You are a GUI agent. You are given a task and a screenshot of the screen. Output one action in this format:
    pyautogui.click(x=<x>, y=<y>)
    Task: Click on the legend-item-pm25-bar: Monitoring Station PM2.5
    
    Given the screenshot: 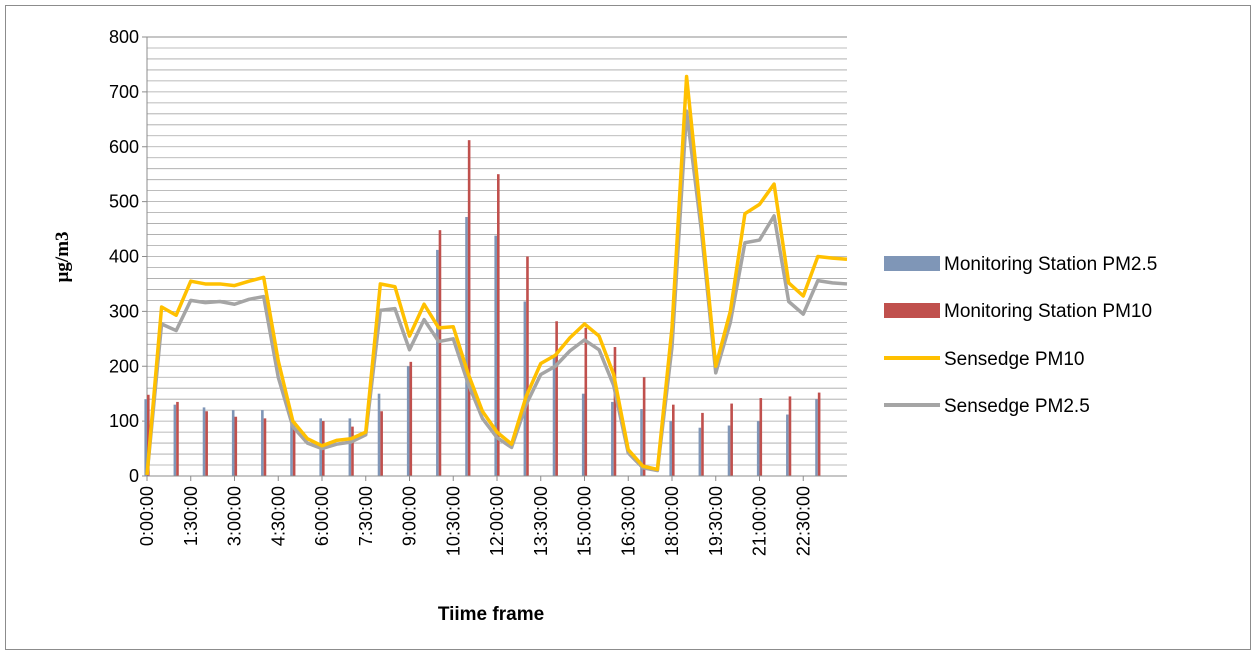 What is the action you would take?
    pyautogui.click(x=1020, y=264)
    